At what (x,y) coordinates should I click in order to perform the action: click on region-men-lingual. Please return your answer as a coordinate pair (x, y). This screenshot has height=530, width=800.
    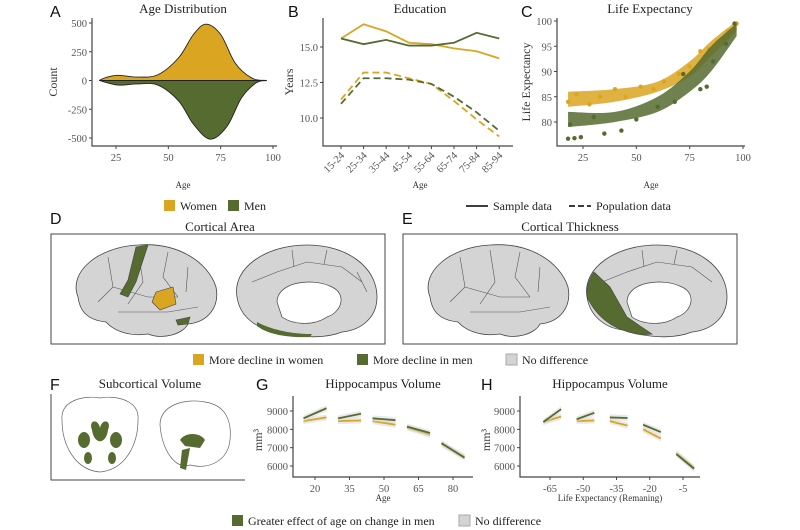
    Looking at the image, I should click on (284, 330).